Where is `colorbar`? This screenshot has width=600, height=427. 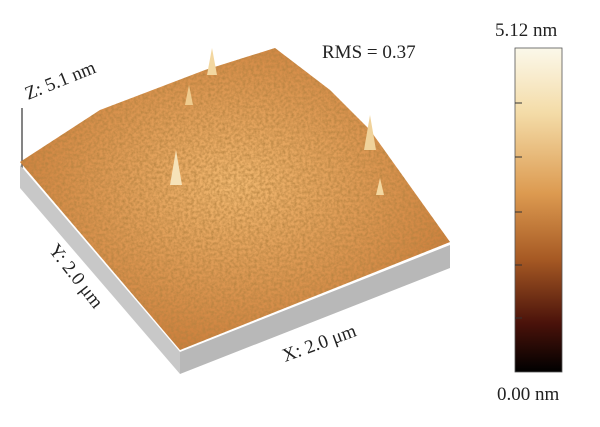 colorbar is located at coordinates (538, 210).